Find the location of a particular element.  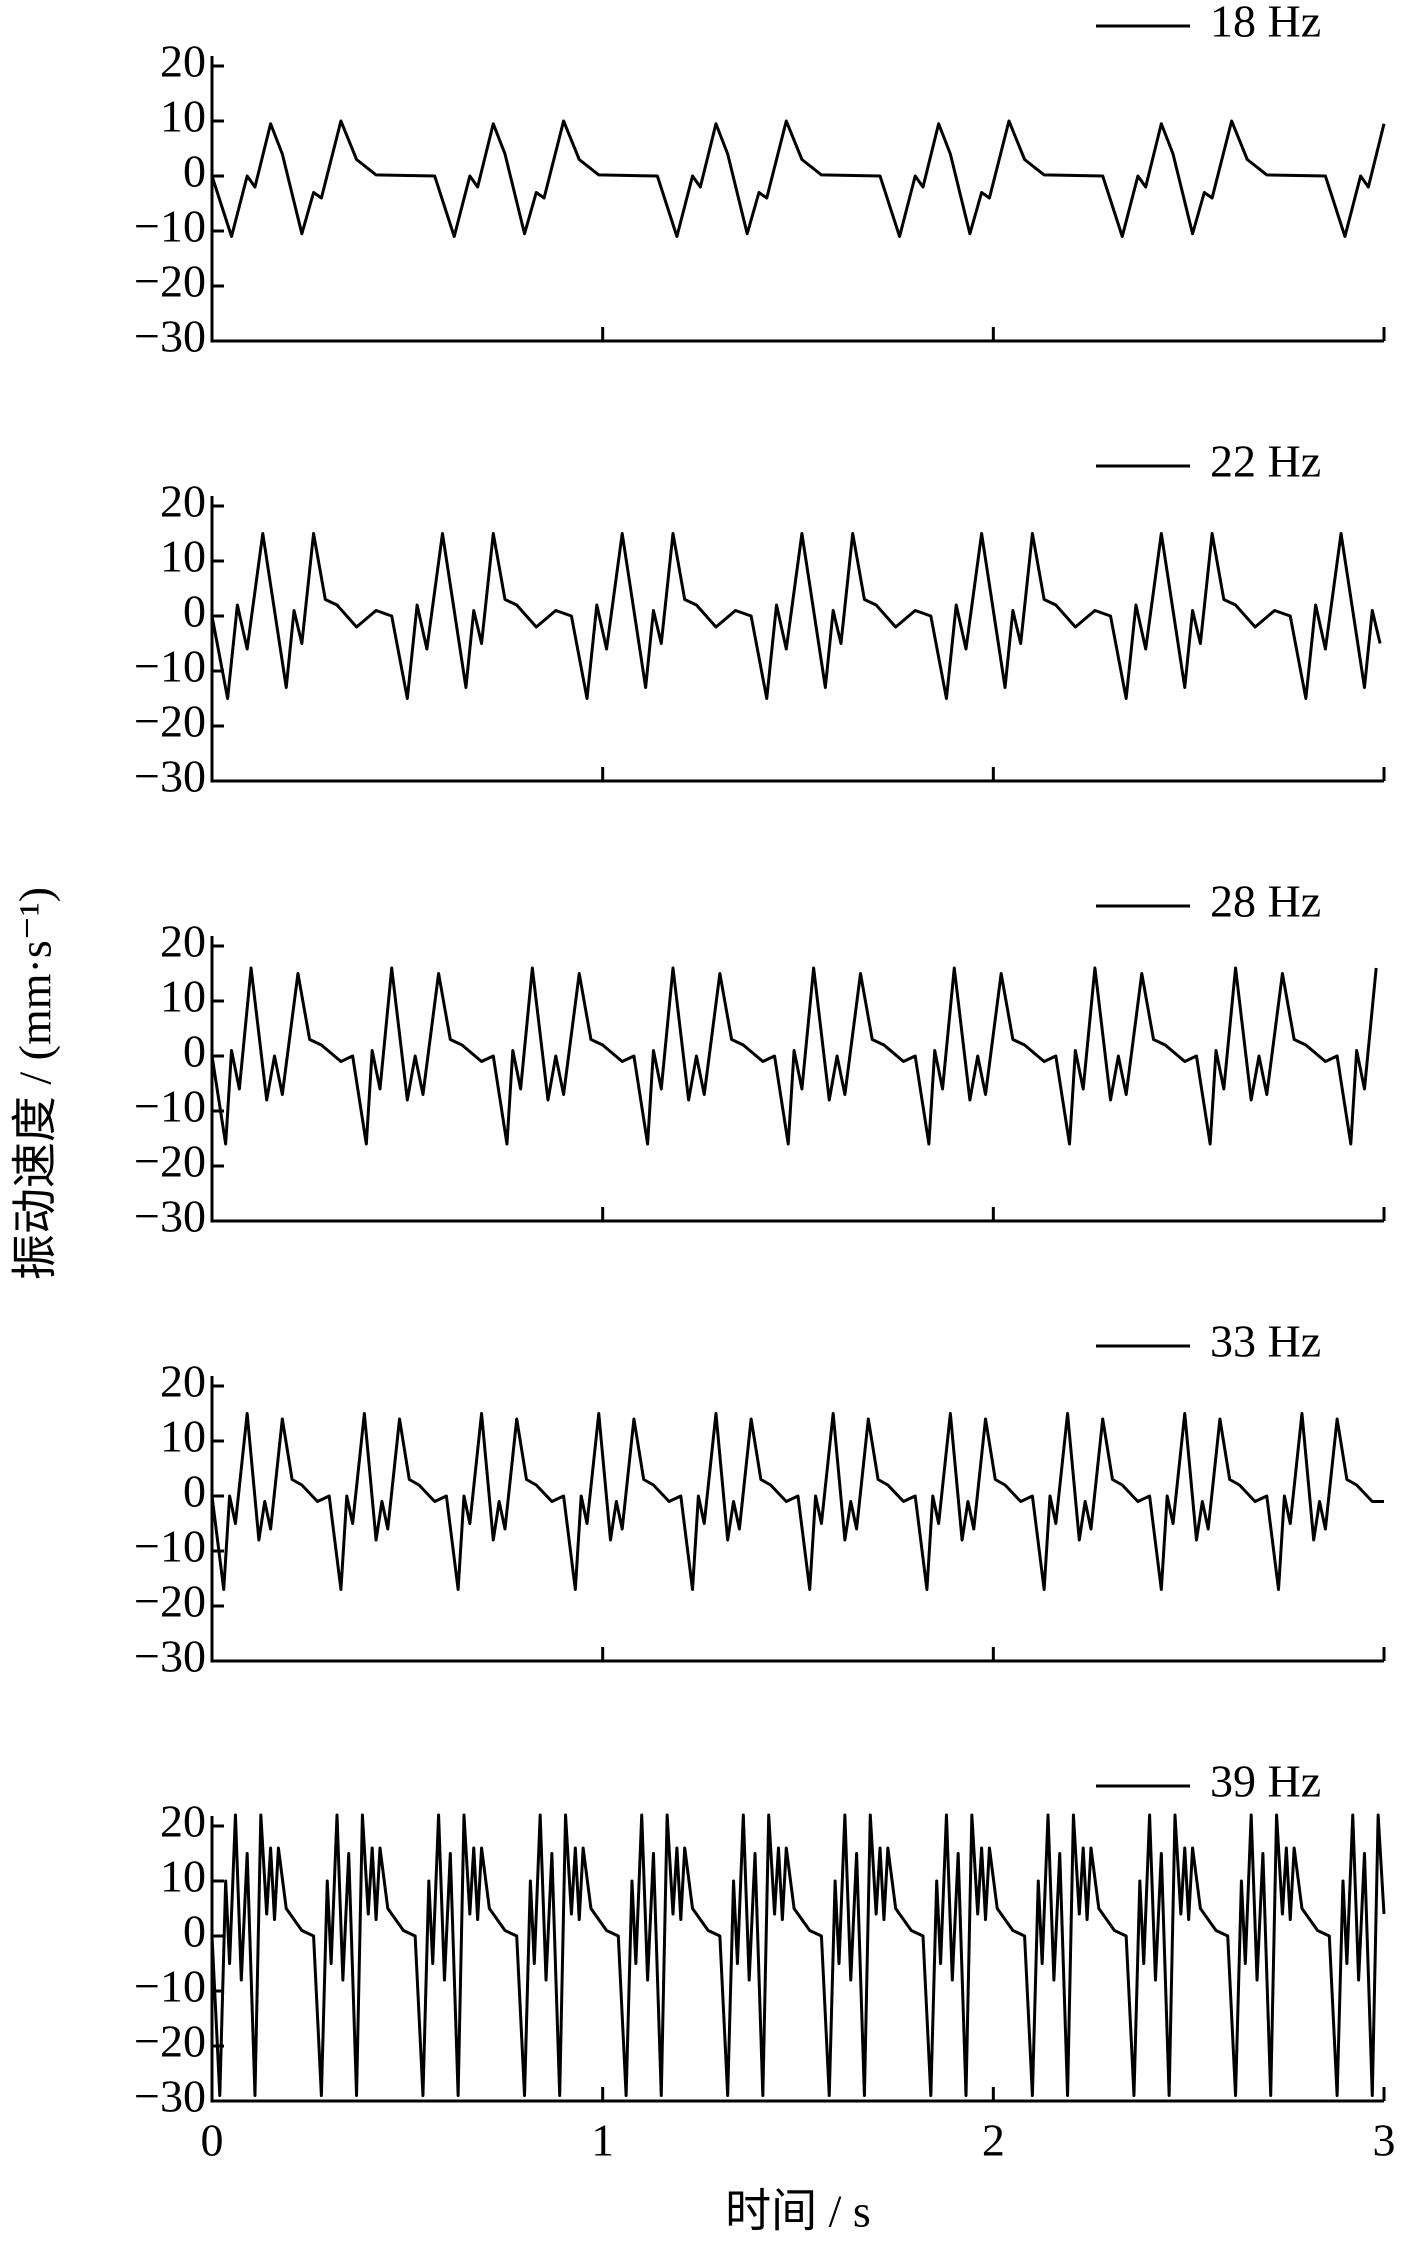

legend-label: 22 Hz is located at coordinates (1265, 461).